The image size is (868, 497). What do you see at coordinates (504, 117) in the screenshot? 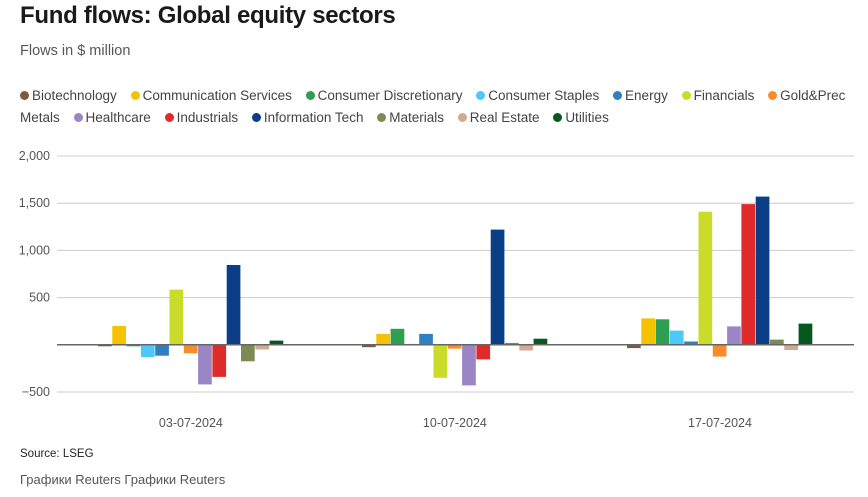
I see `legend-label: Real Estate` at bounding box center [504, 117].